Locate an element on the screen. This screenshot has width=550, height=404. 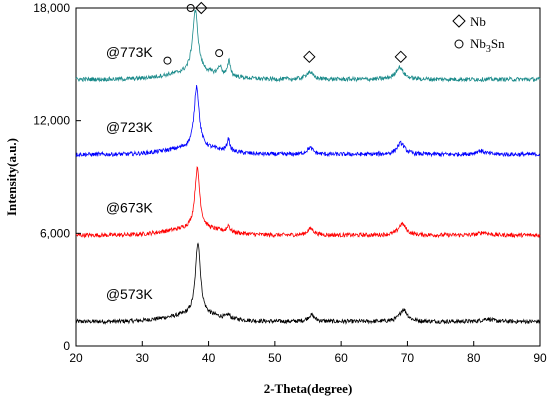
x-tick-label: 30 is located at coordinates (143, 358).